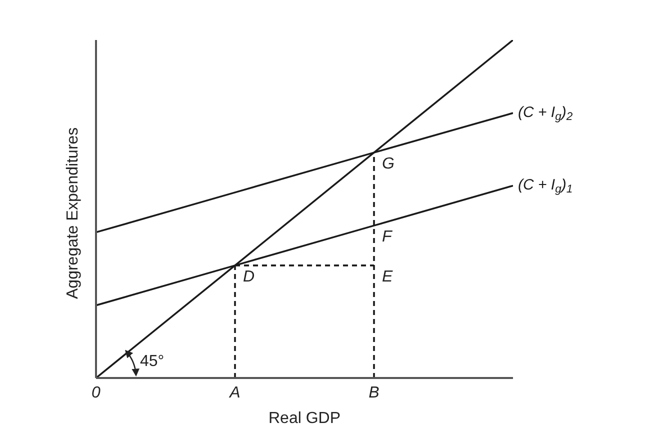  I want to click on series-label: (C + I$_{g}$)$_{1}$, so click(545, 186).